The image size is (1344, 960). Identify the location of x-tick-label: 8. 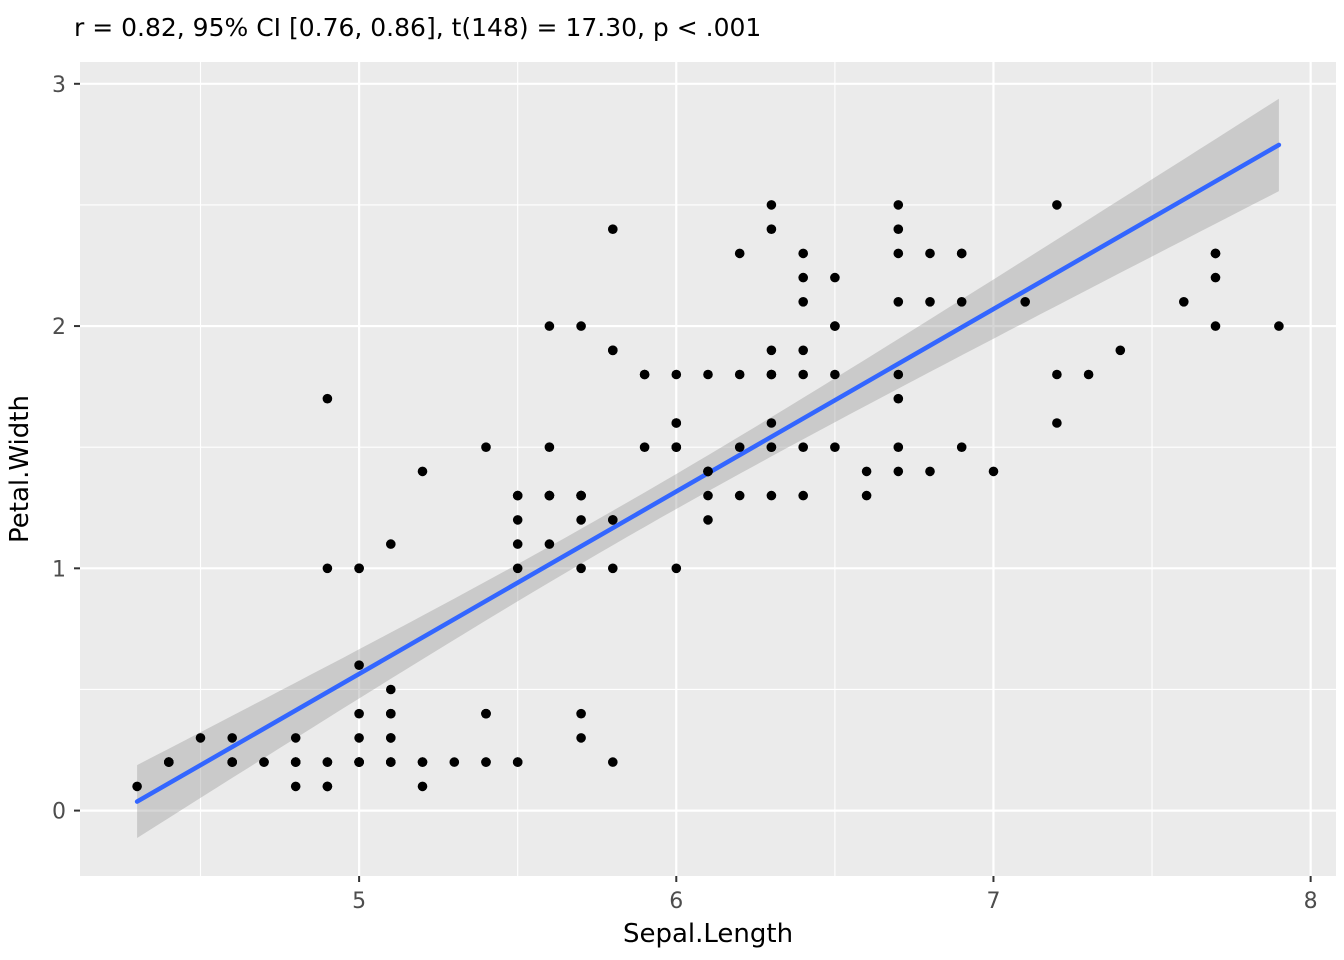
(1311, 901).